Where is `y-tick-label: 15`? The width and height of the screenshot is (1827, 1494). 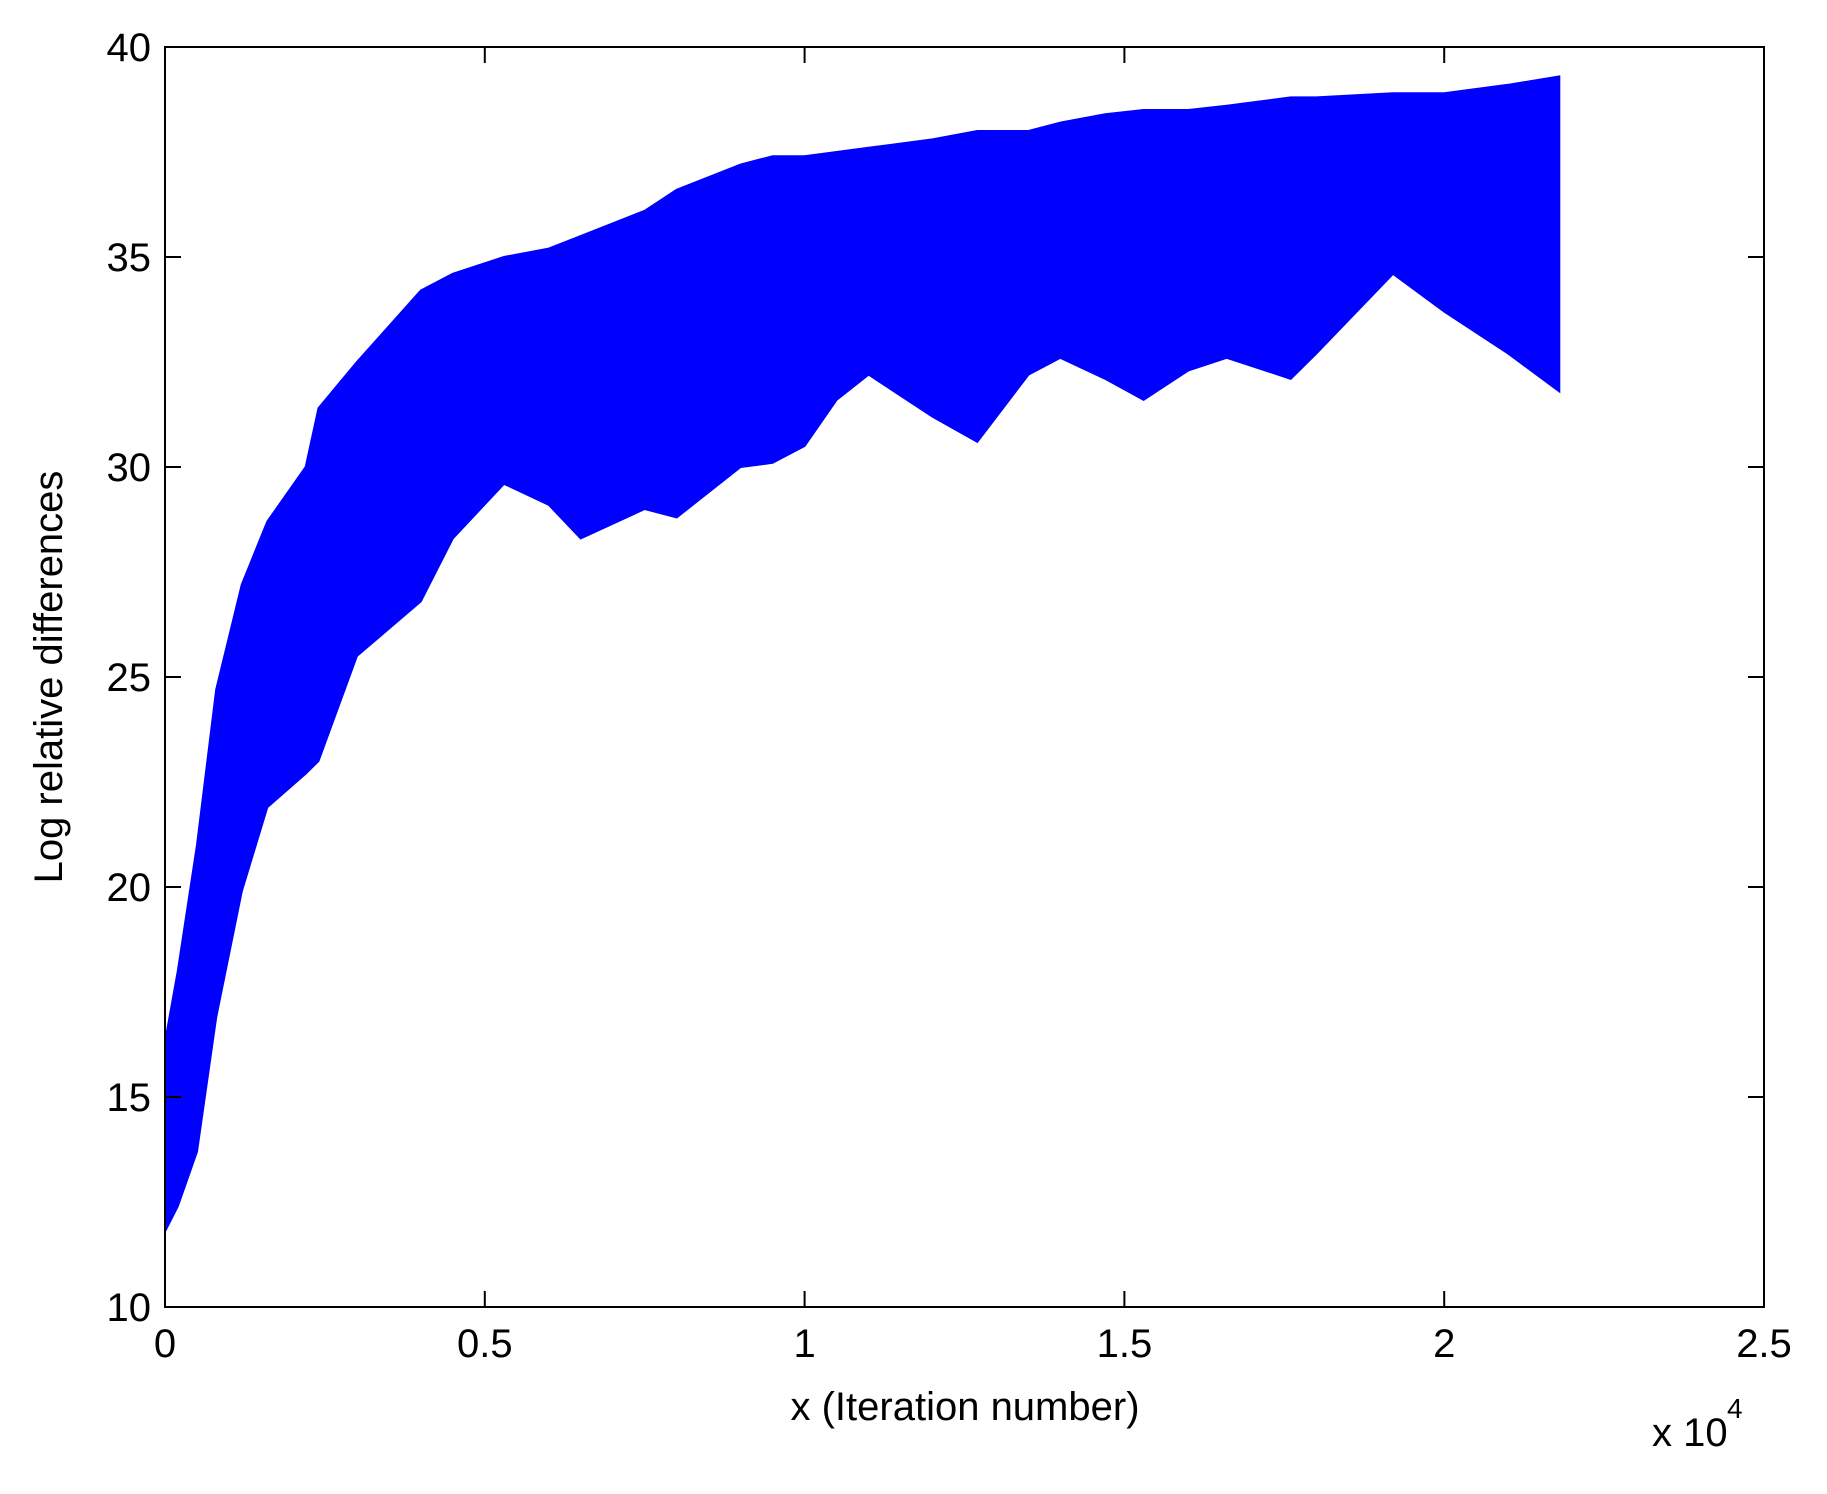 y-tick-label: 15 is located at coordinates (129, 1098).